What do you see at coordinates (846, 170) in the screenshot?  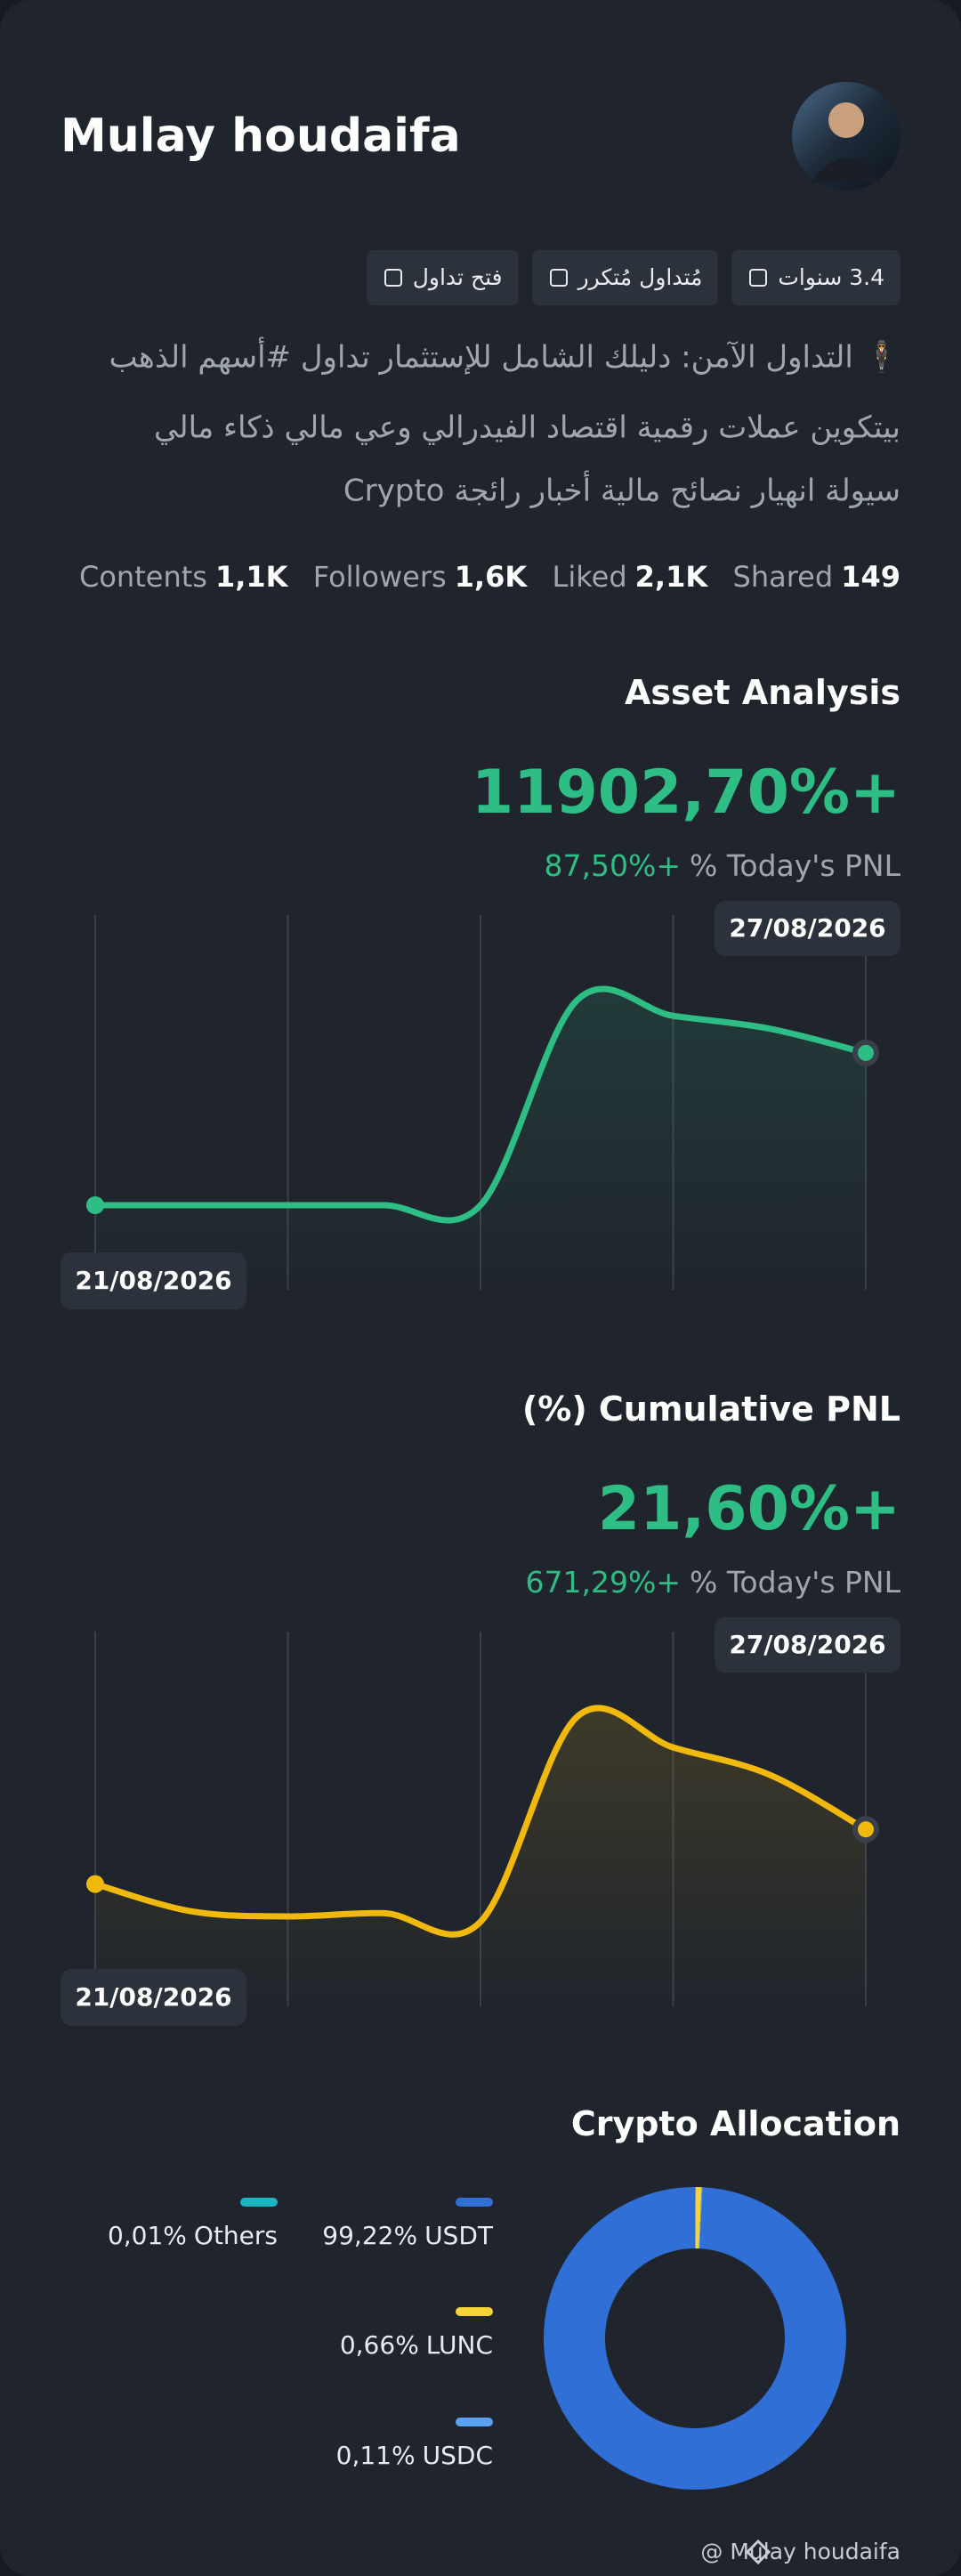 I see `avatar-body` at bounding box center [846, 170].